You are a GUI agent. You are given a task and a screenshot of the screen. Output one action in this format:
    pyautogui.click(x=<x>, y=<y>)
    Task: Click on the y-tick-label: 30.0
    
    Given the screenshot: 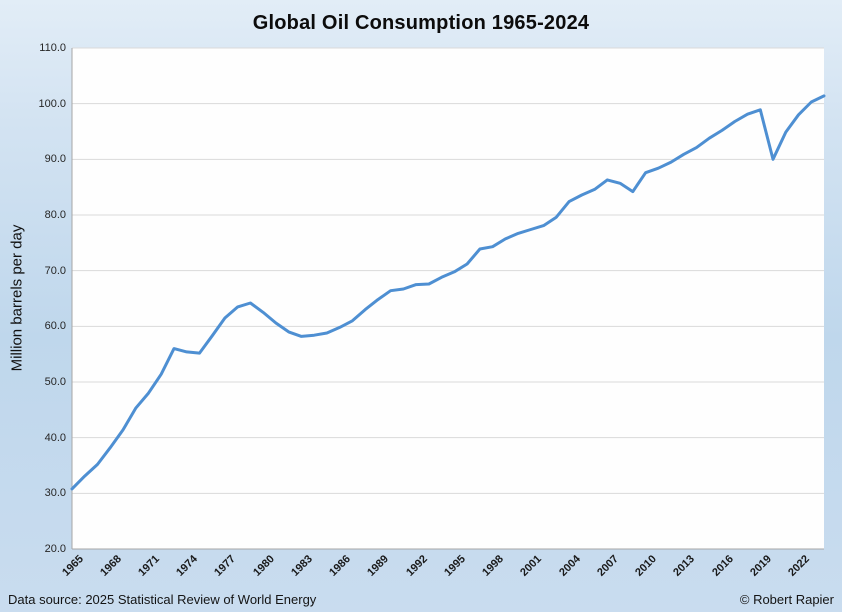 What is the action you would take?
    pyautogui.click(x=55, y=493)
    